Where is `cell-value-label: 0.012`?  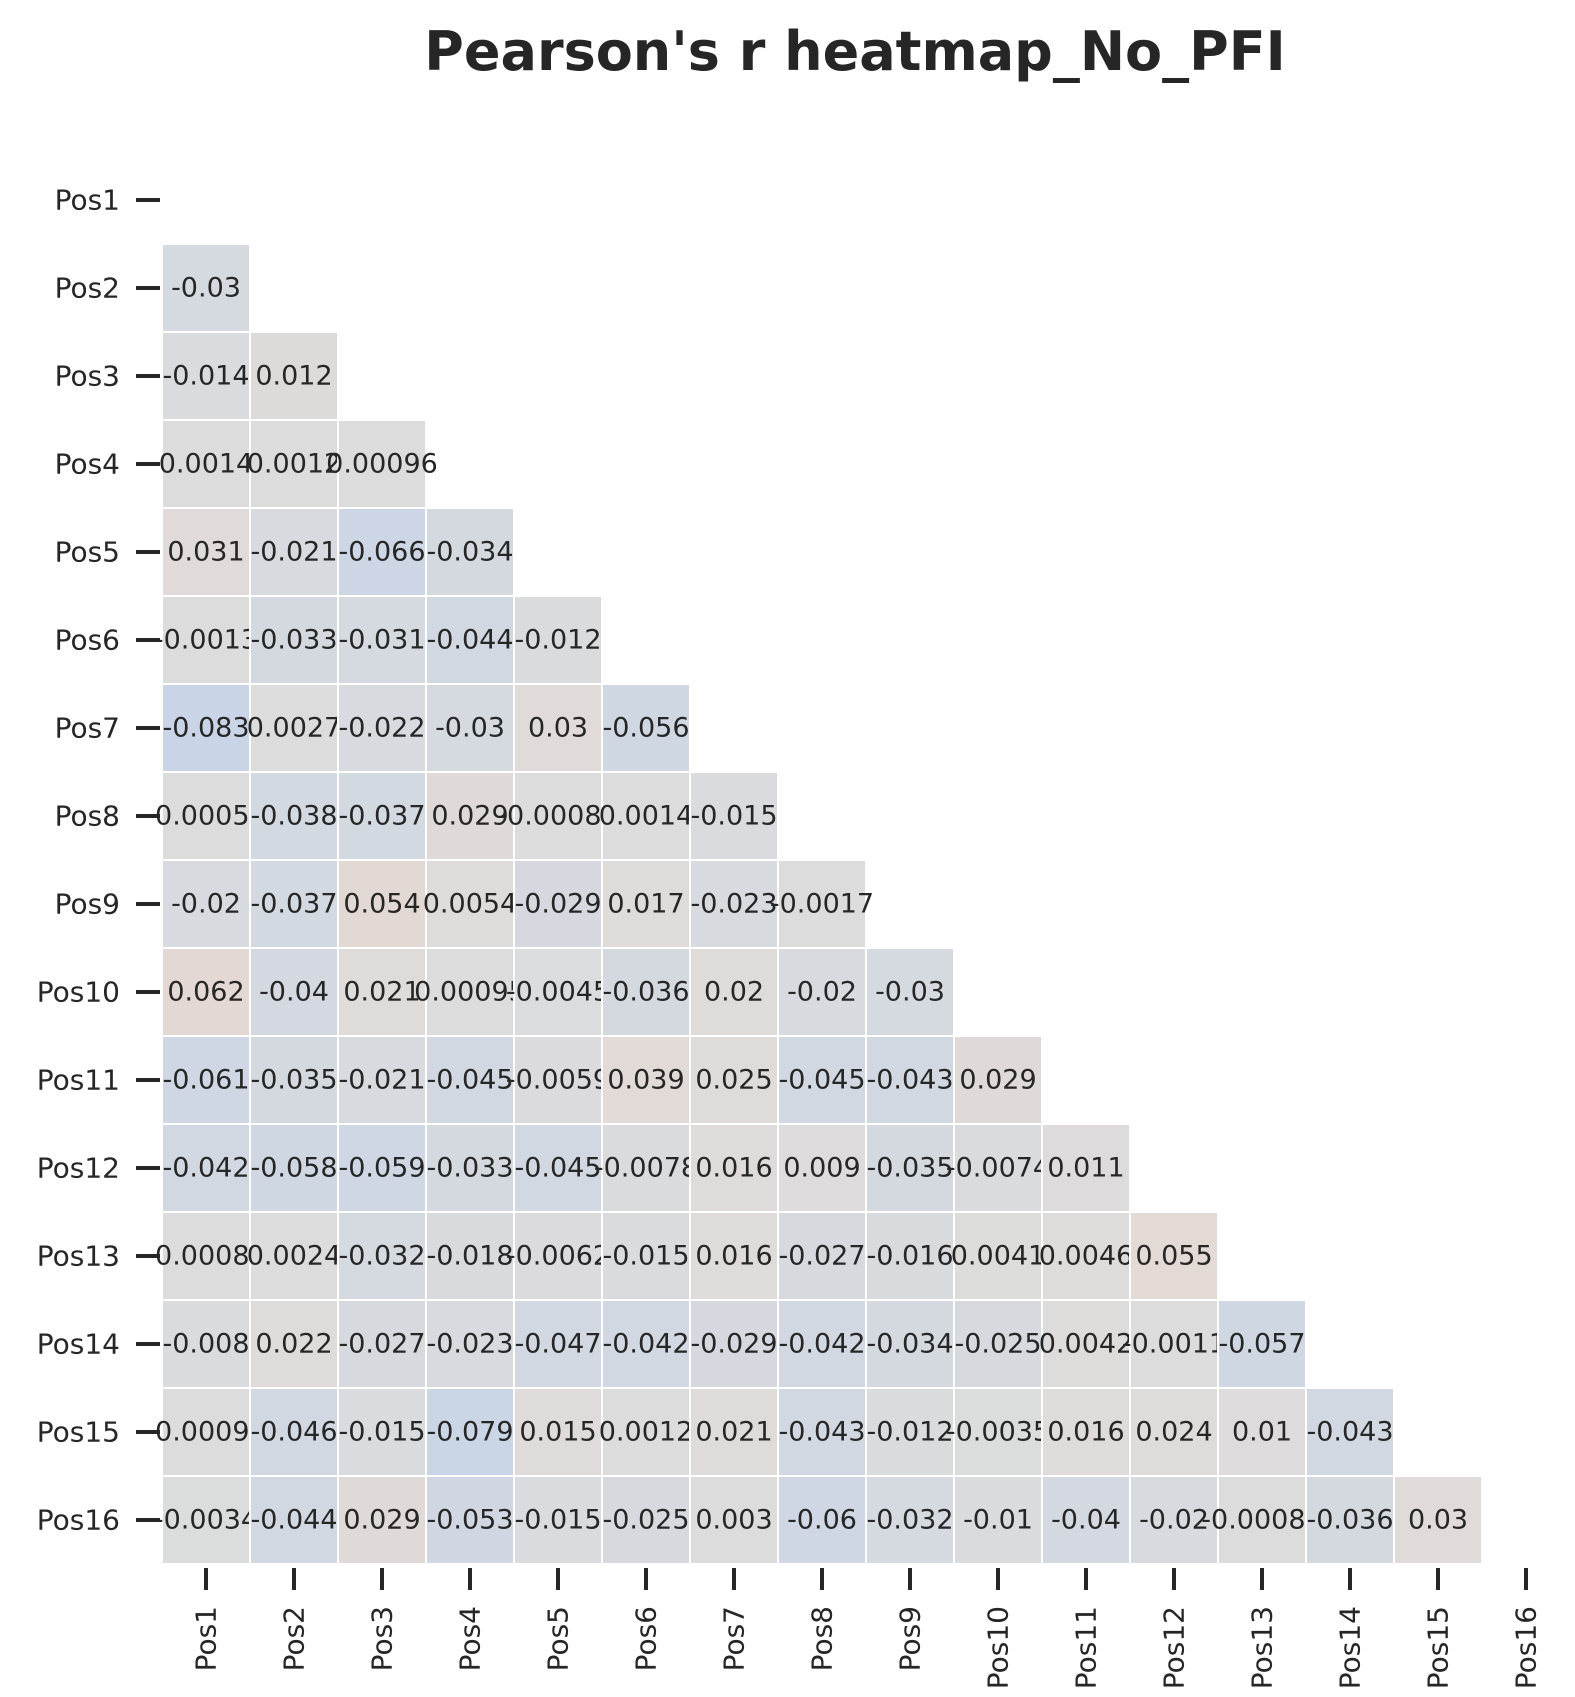 cell-value-label: 0.012 is located at coordinates (293, 376).